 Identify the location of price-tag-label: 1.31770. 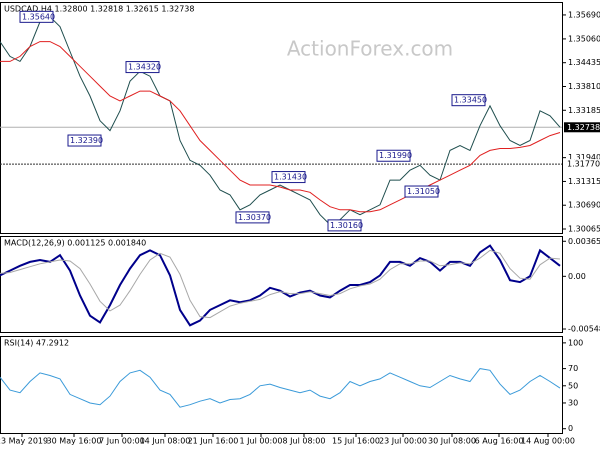
(583, 164).